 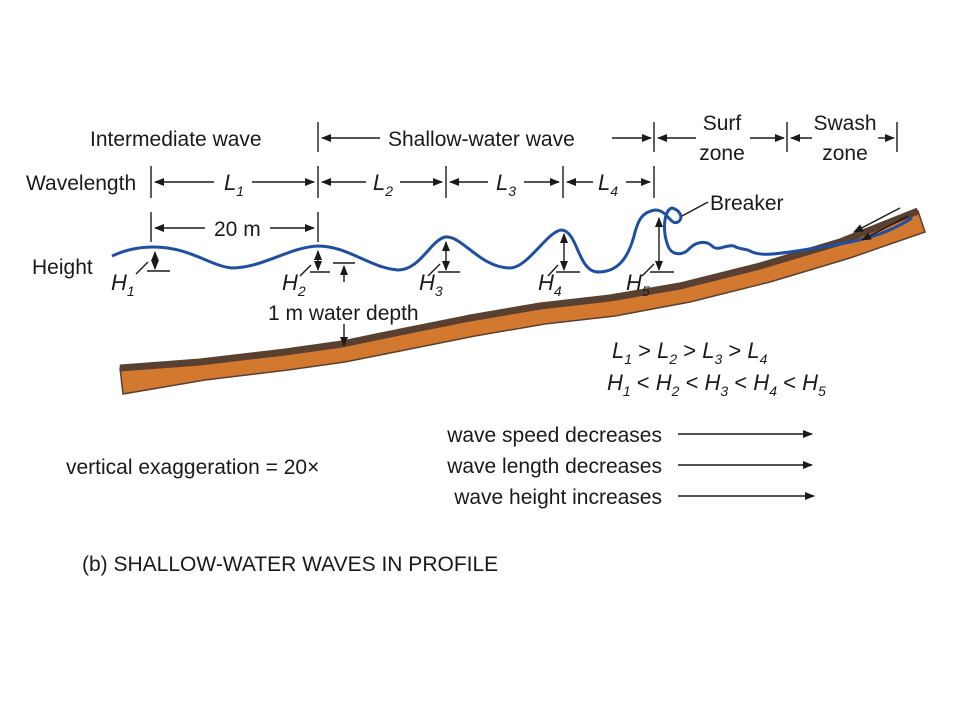 I want to click on swash-zone-label-1: Swash, so click(x=844, y=123).